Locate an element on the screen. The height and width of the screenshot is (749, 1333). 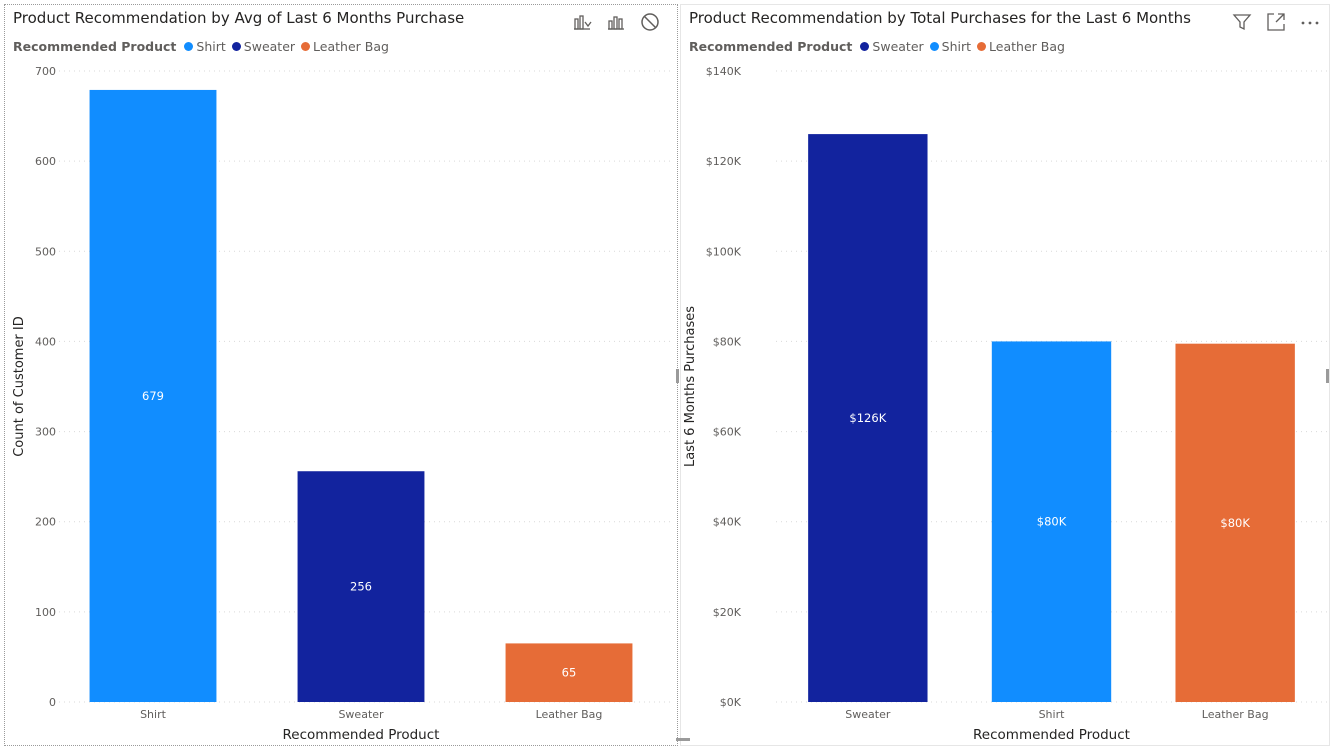
y-tick-label: $40K is located at coordinates (727, 522).